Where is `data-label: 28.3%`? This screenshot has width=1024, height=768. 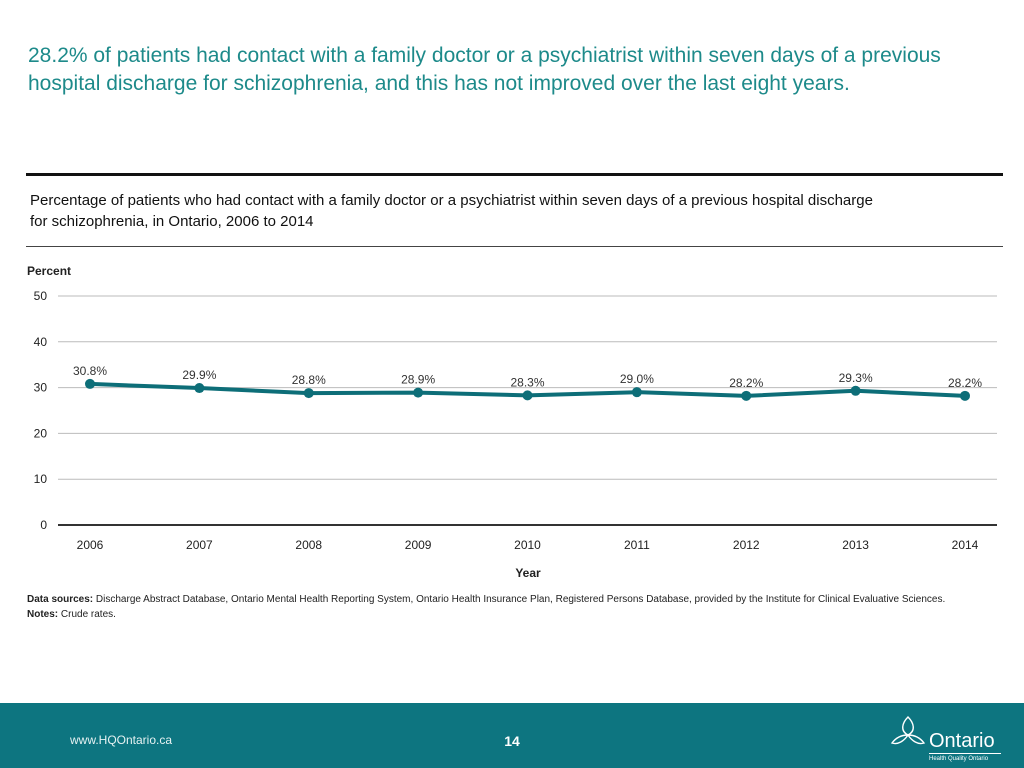
data-label: 28.3% is located at coordinates (527, 382).